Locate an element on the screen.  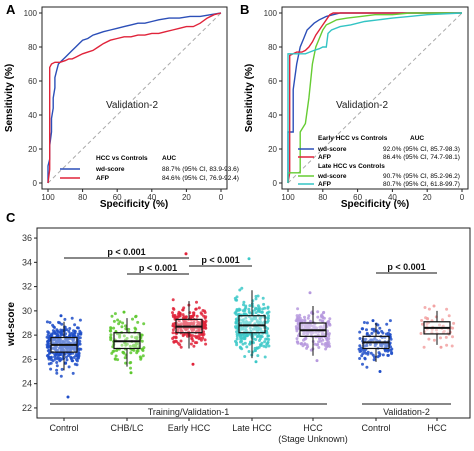
legend-label-late-afp: AFP is located at coordinates (325, 184).